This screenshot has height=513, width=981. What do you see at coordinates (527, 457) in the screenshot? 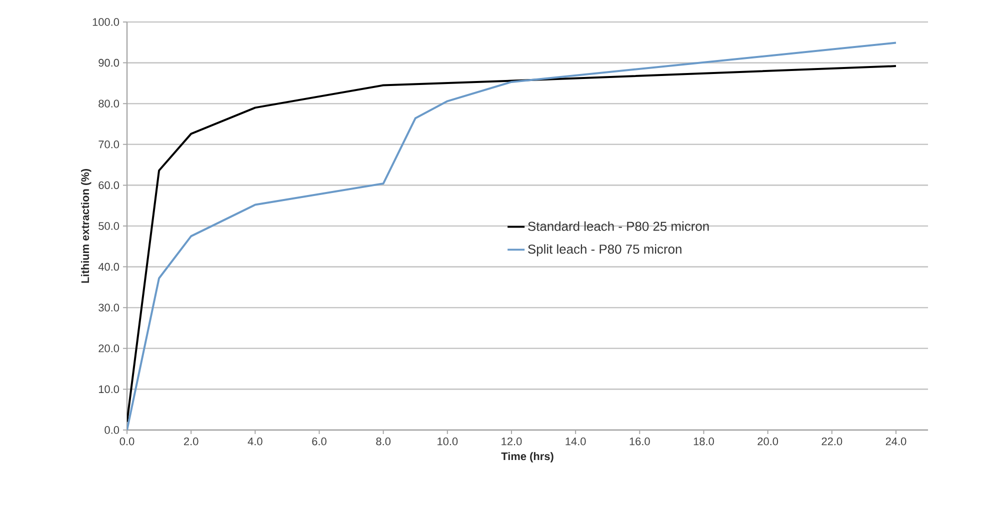
I see `x-axis-title: Time (hrs)` at bounding box center [527, 457].